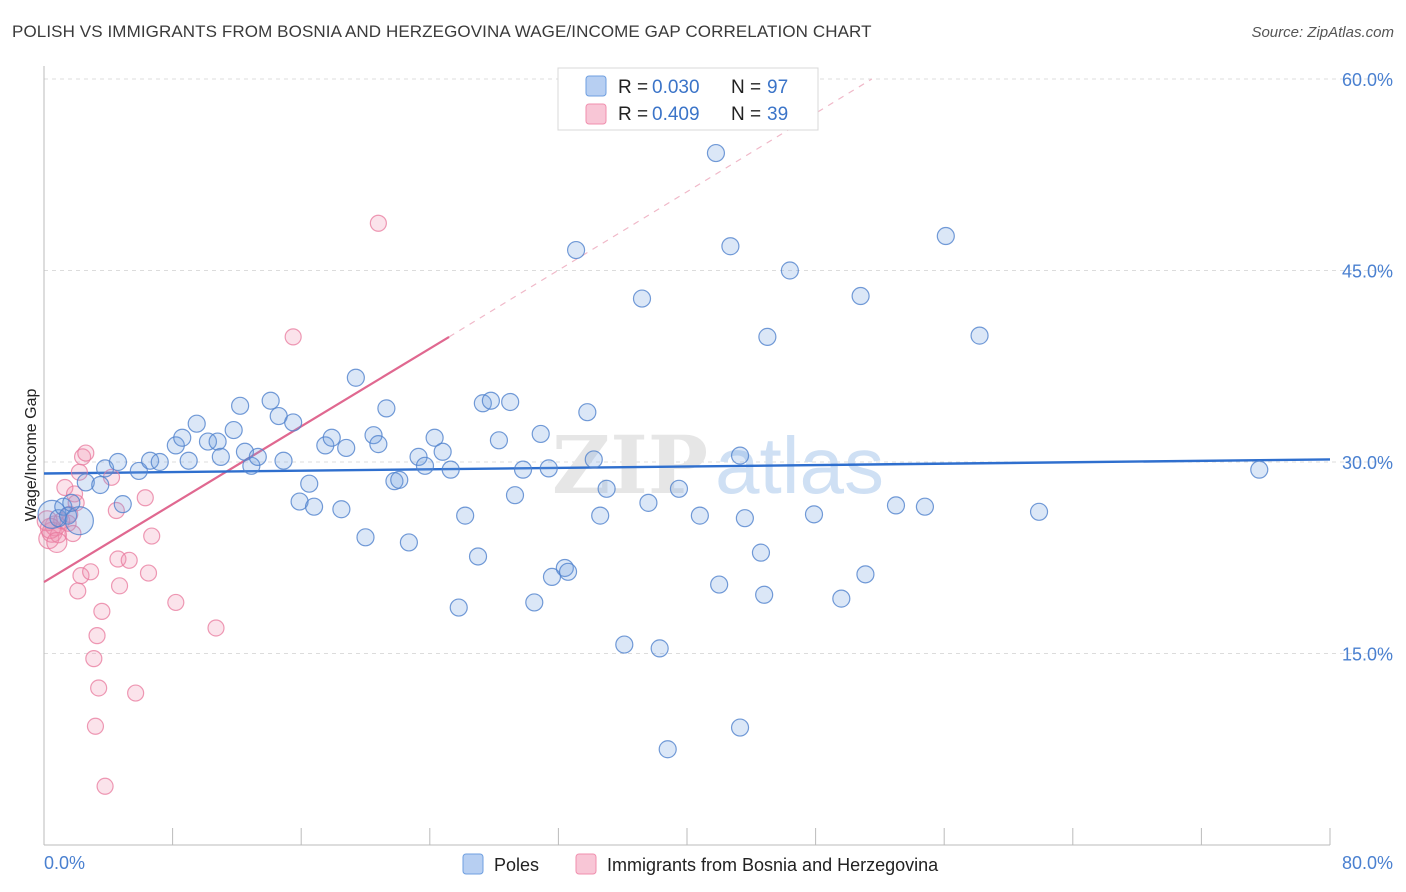 This screenshot has width=1406, height=892. Describe the element at coordinates (64, 863) in the screenshot. I see `x-tick-min: 0.0%` at that location.